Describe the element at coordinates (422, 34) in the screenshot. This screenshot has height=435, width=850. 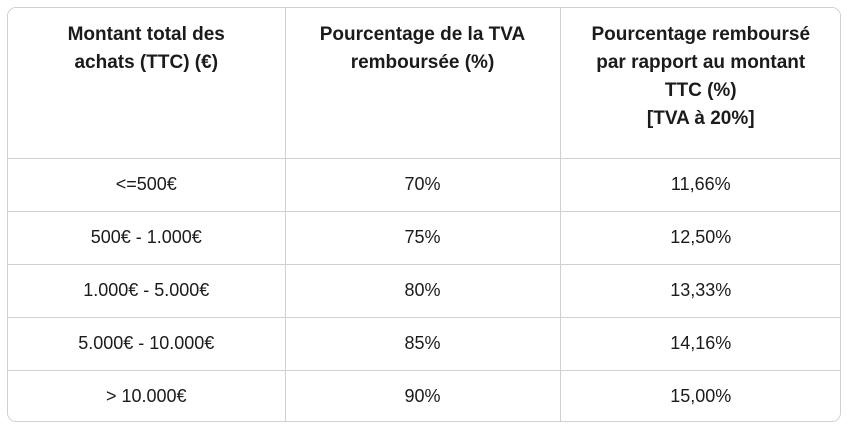
I see `header-tva-refund-line-1: Pourcentage de la TVA` at that location.